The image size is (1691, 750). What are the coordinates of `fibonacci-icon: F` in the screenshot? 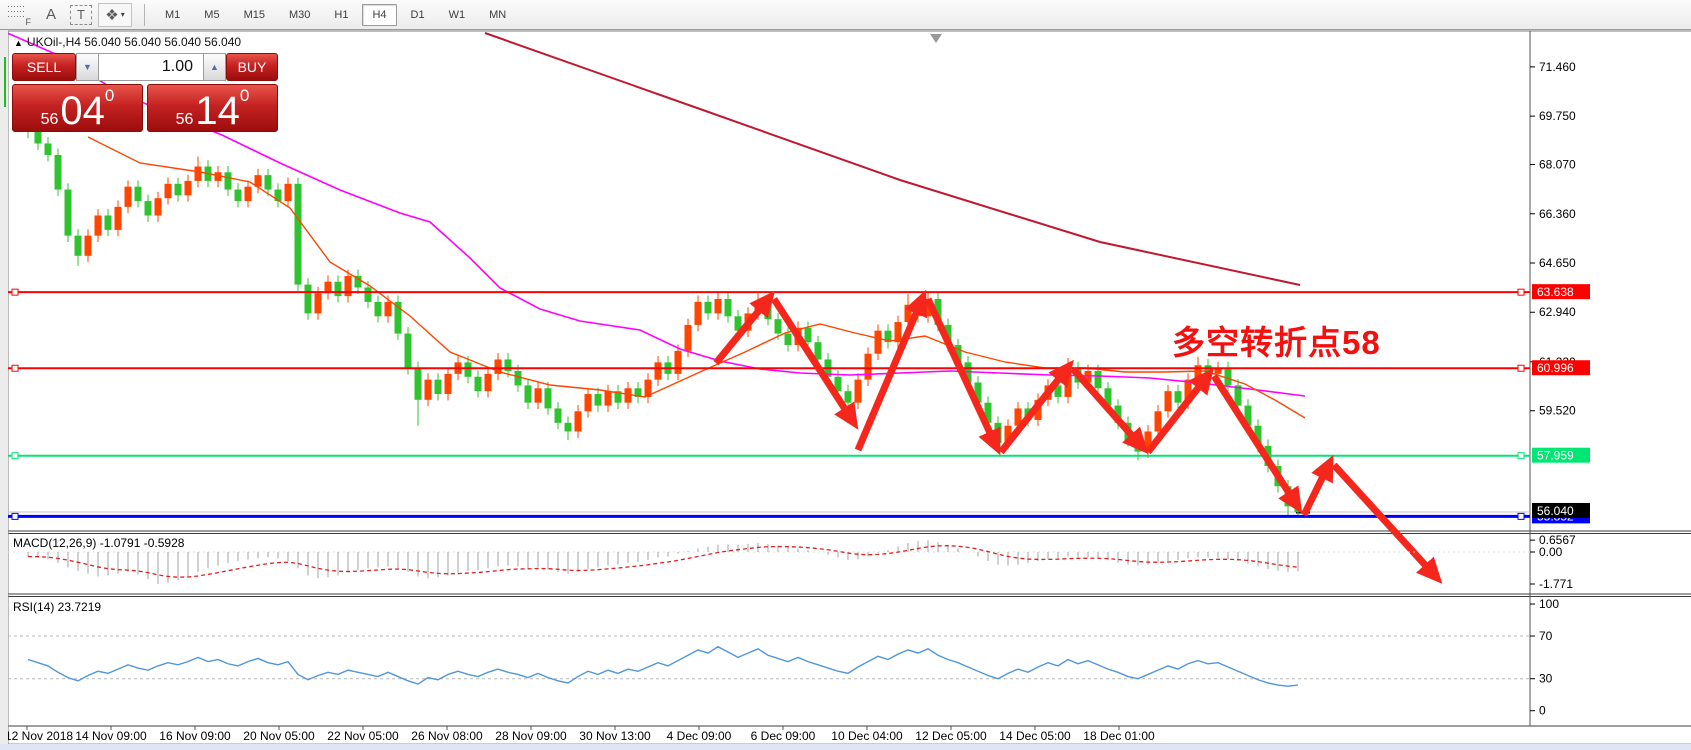 It's located at (19, 15).